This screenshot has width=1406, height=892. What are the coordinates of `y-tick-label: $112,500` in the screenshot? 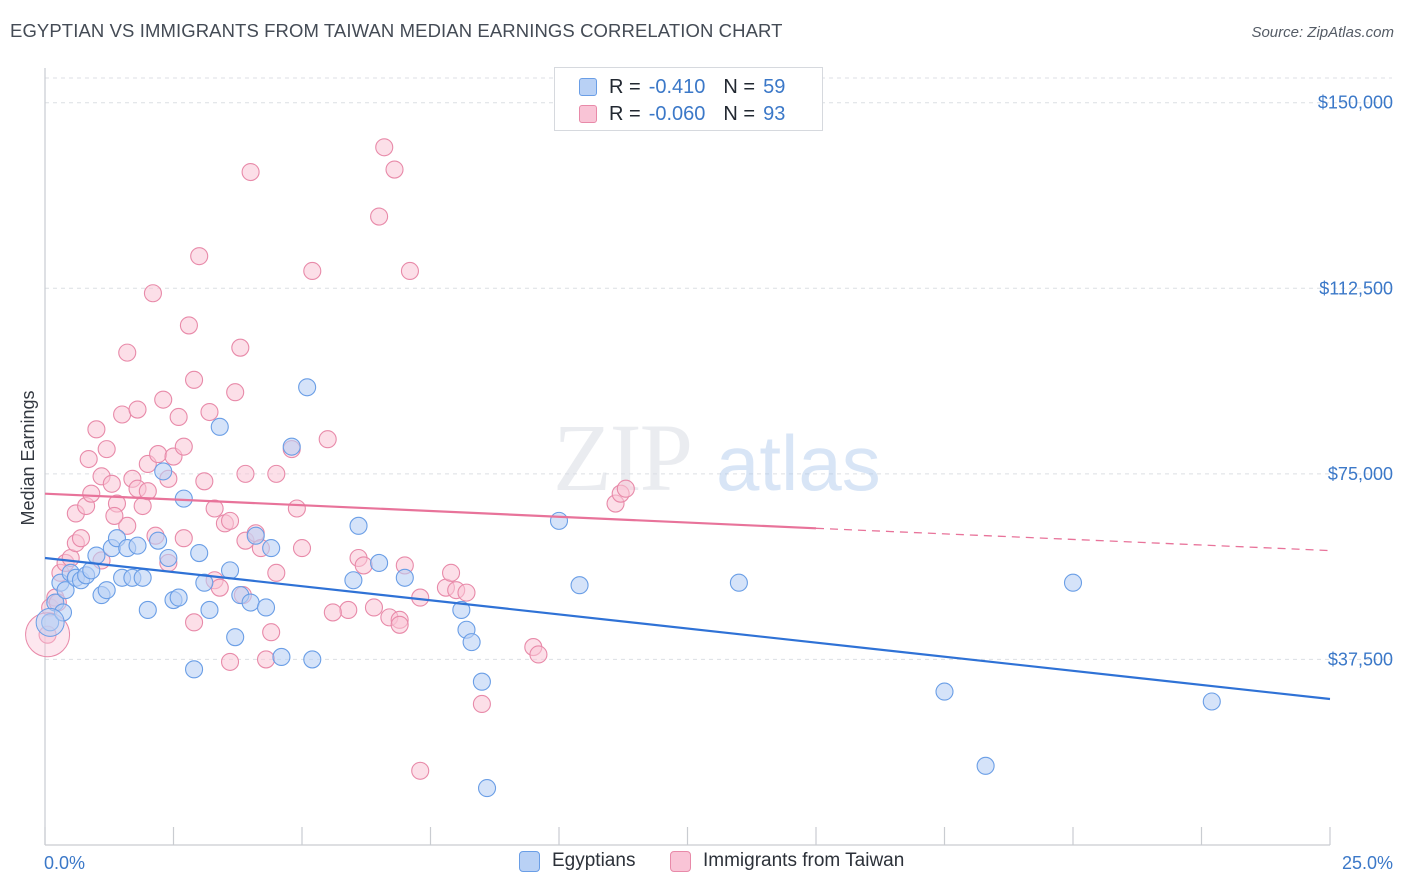 It's located at (1356, 288).